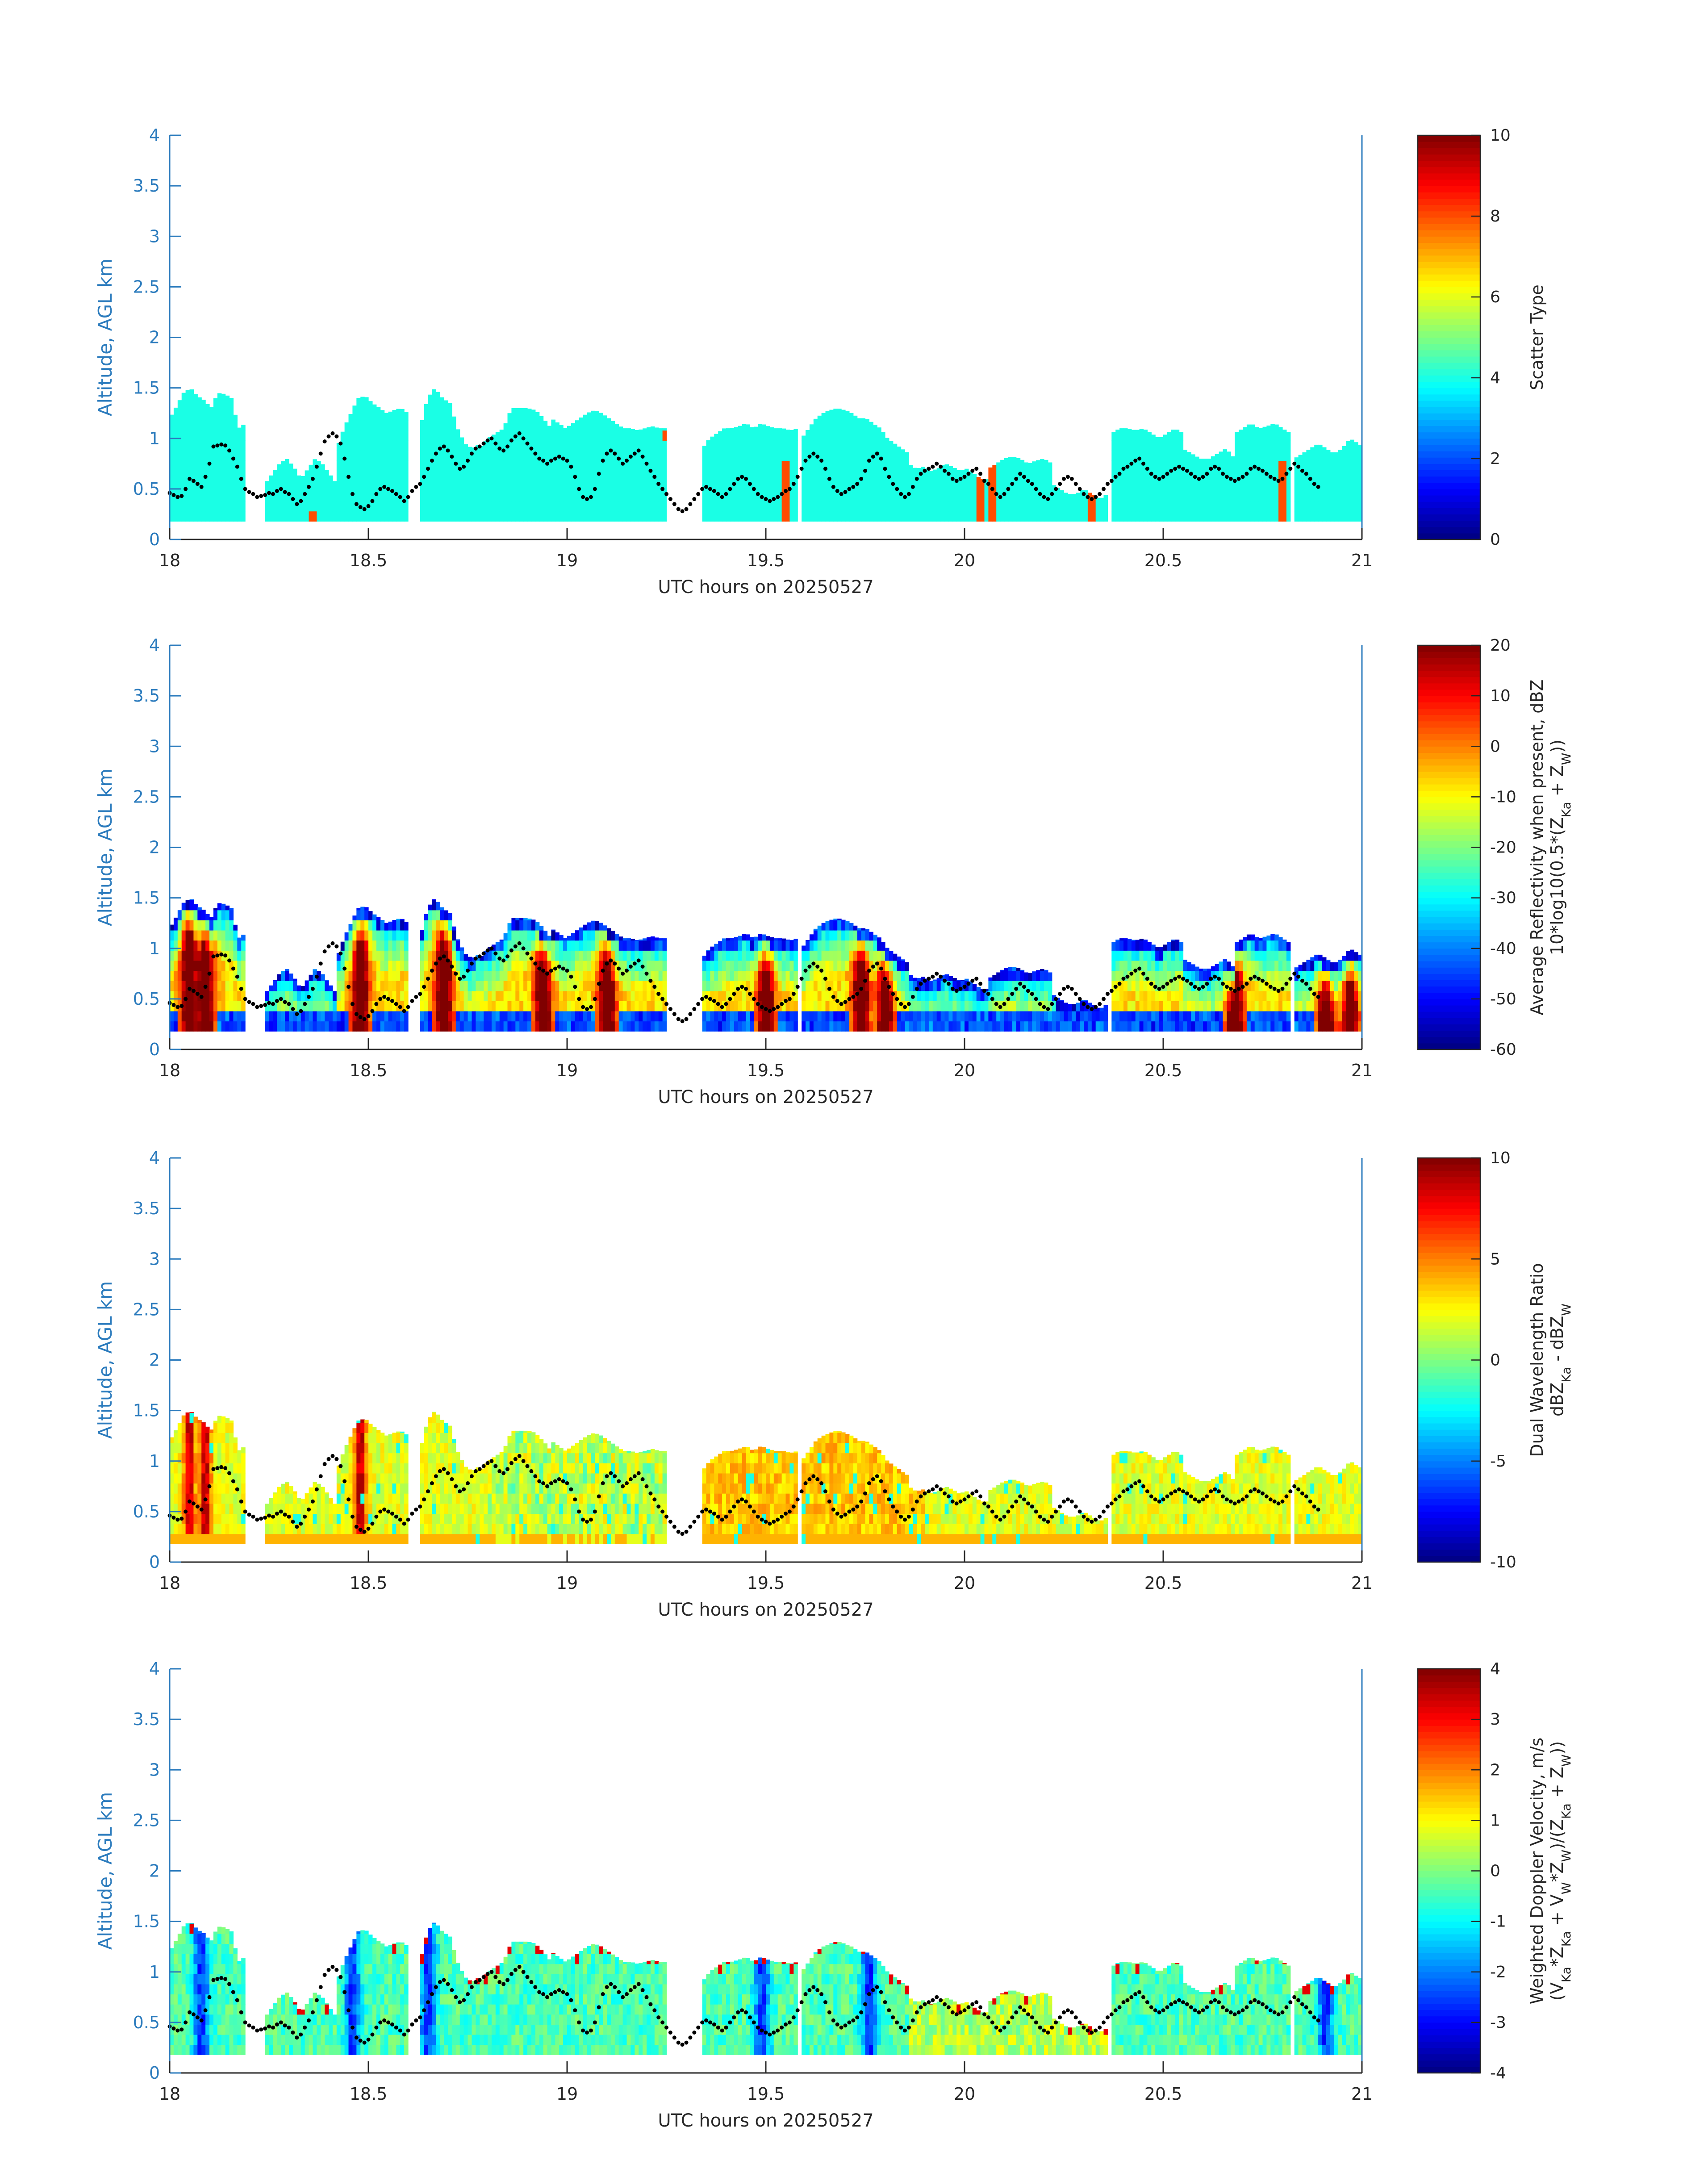 The image size is (1708, 2177). I want to click on y-tick-label: 0, so click(154, 539).